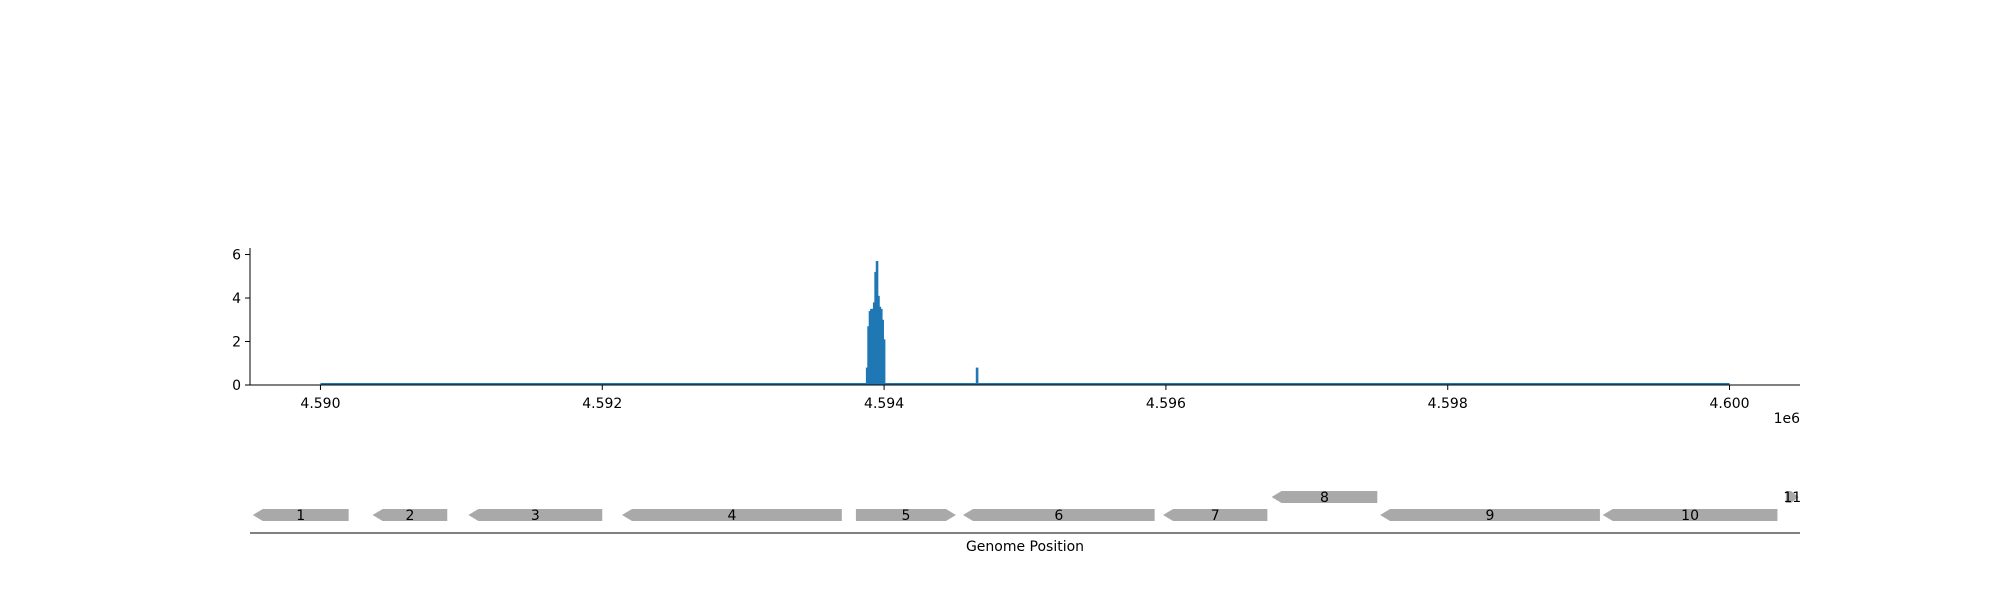 This screenshot has height=600, width=2000. I want to click on gene-label: 9, so click(1490, 516).